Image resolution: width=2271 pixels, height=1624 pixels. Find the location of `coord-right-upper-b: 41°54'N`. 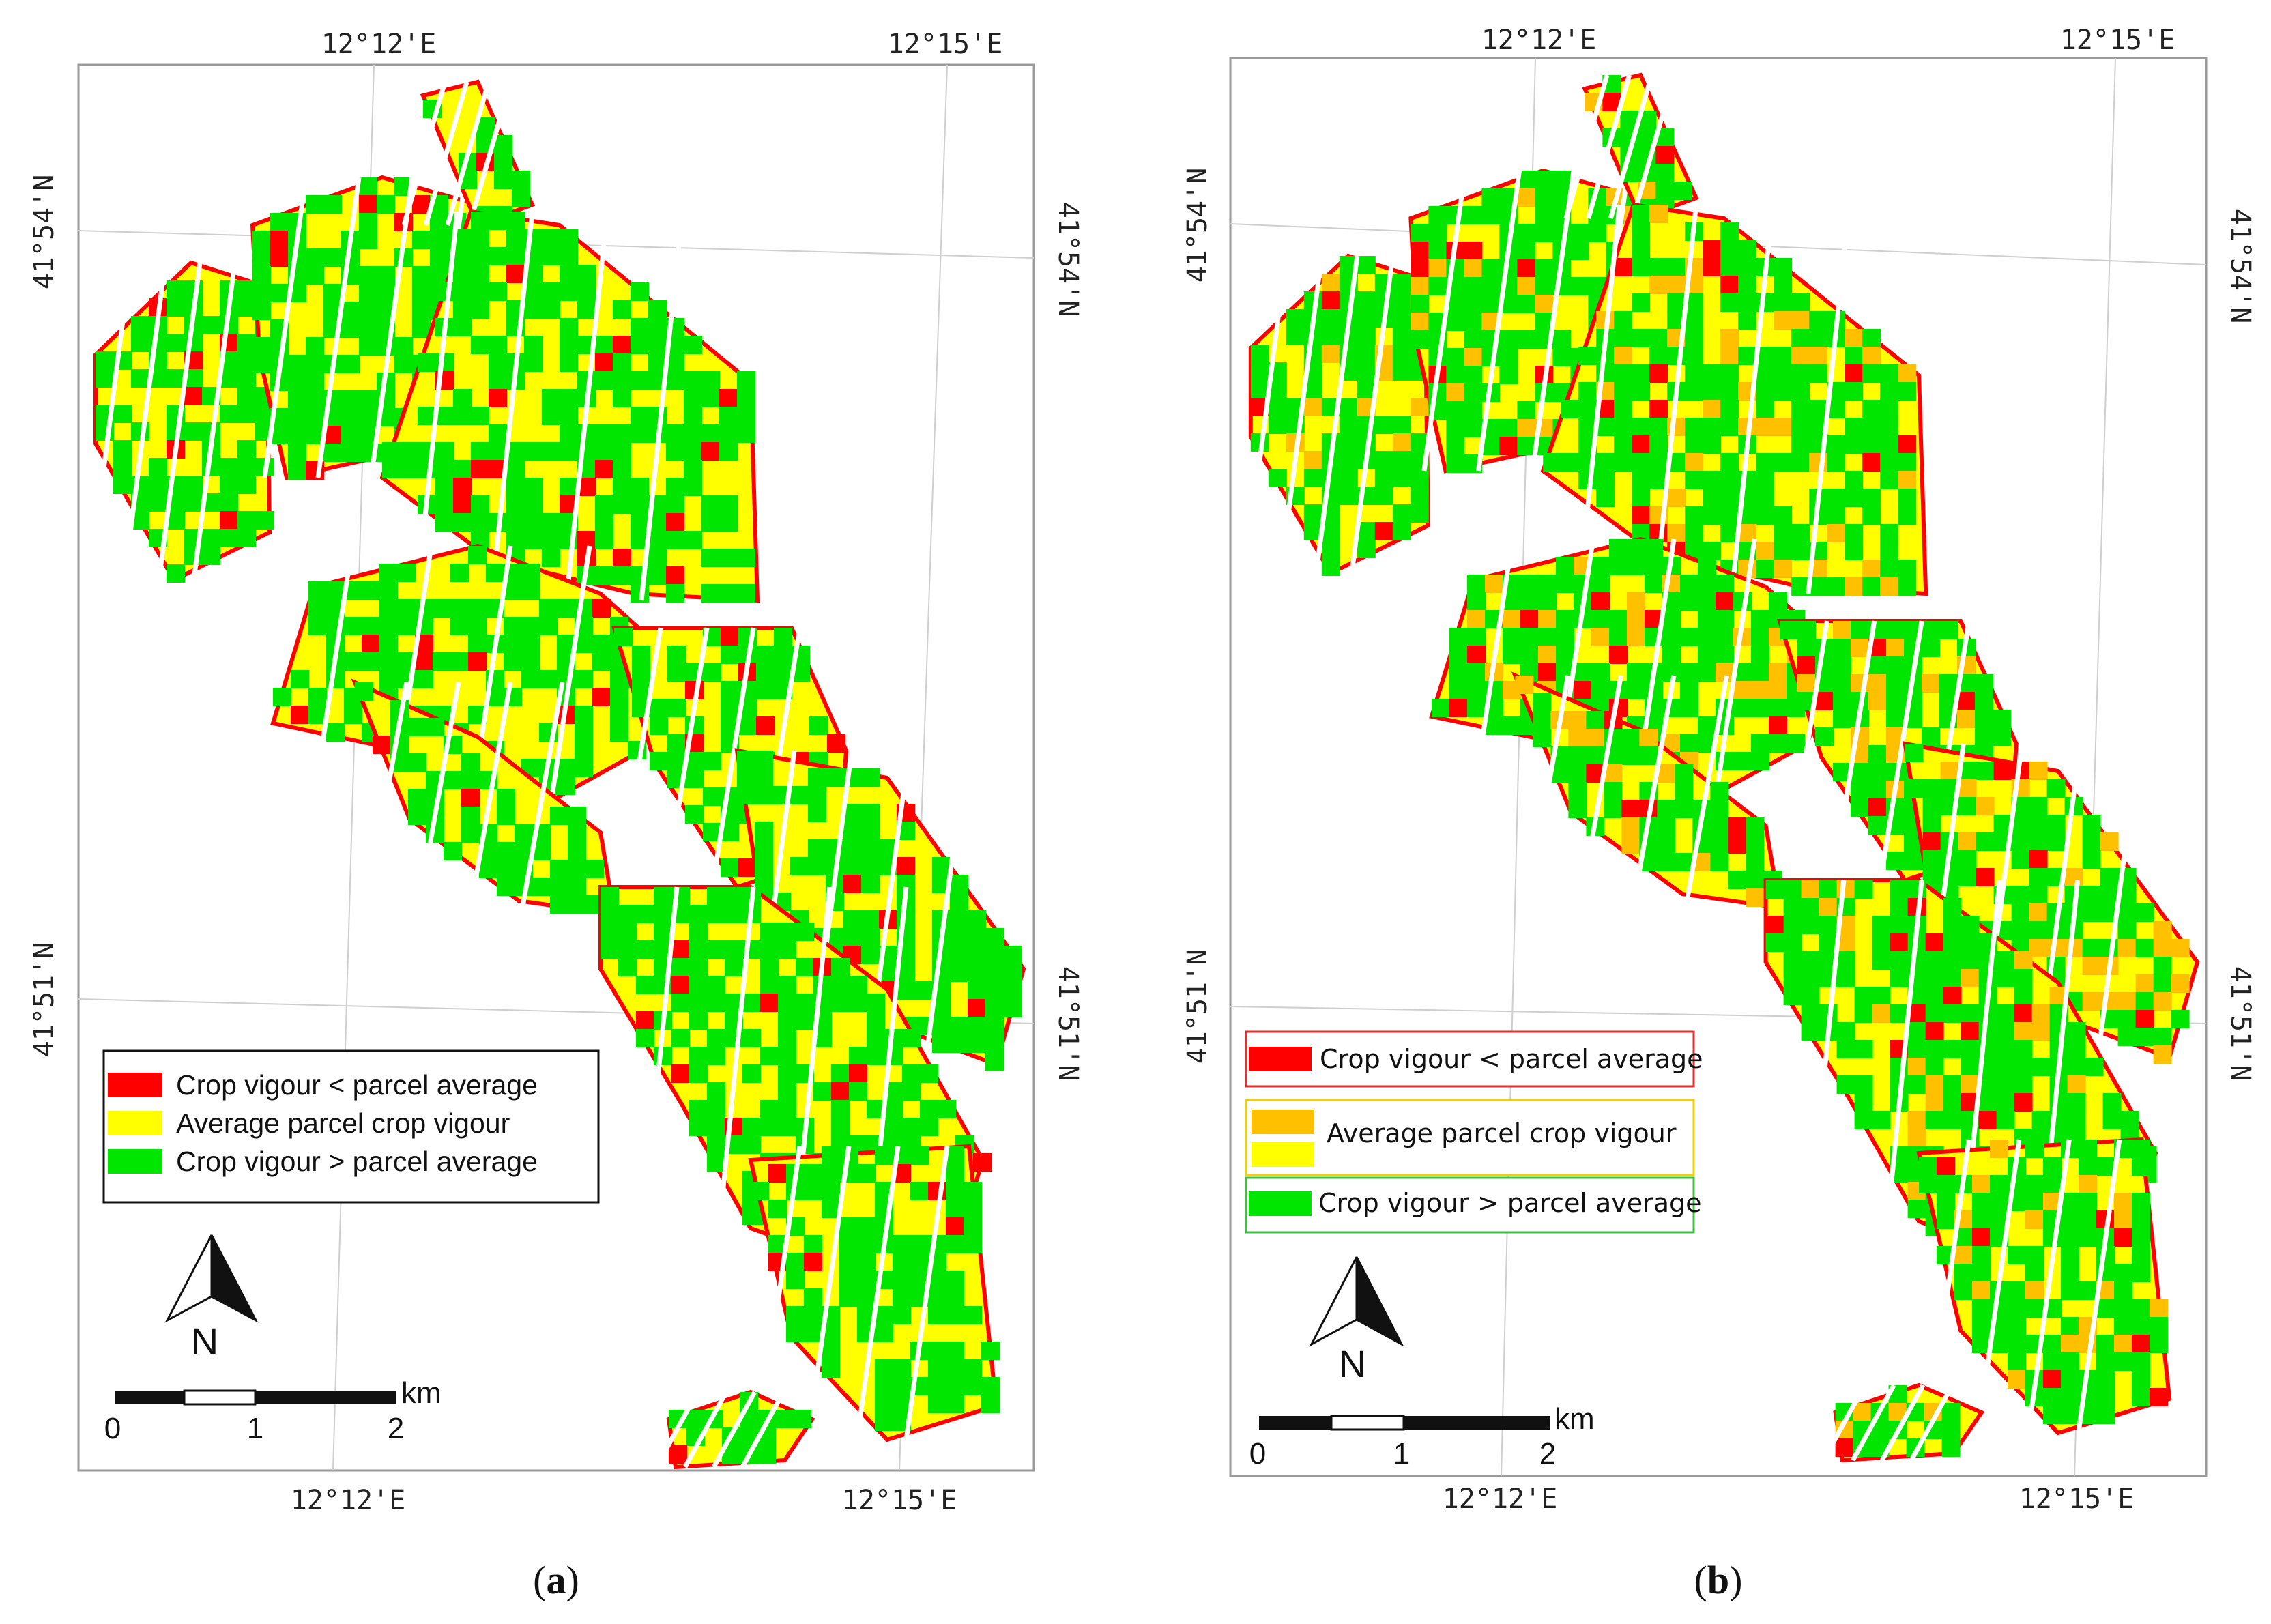

coord-right-upper-b: 41°54'N is located at coordinates (2240, 266).